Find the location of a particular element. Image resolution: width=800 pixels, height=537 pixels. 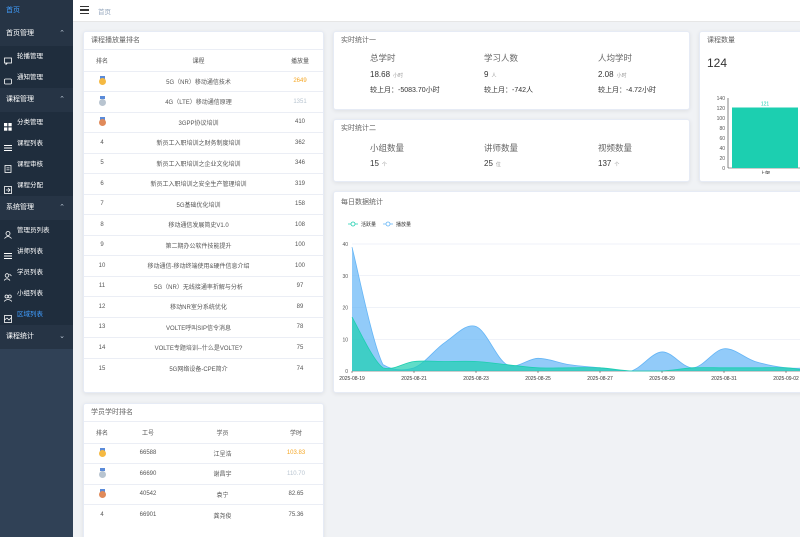

stat-block: 视频数量 137 个 is located at coordinates (643, 153).